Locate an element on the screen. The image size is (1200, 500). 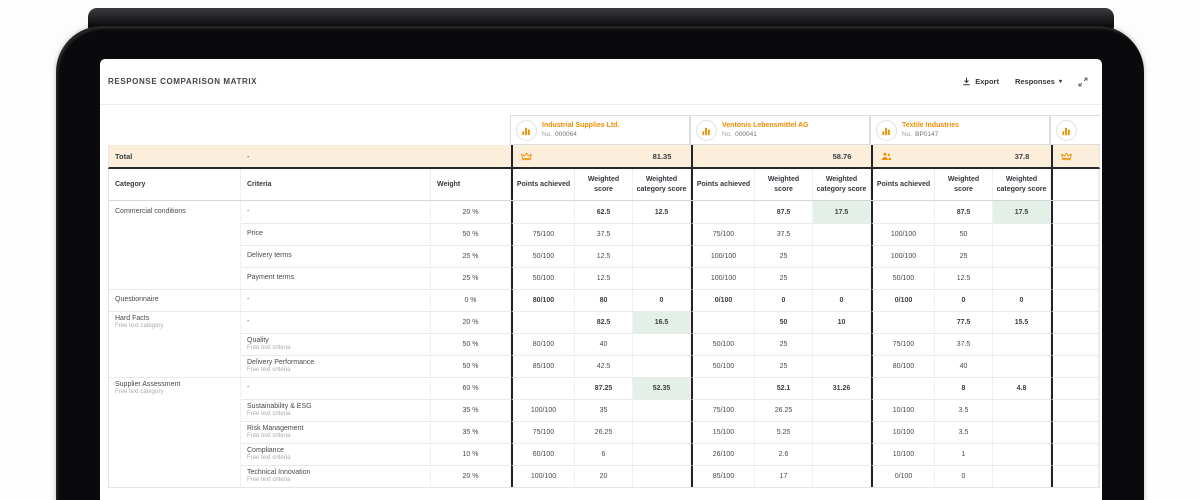
export-button: Export is located at coordinates (980, 81).